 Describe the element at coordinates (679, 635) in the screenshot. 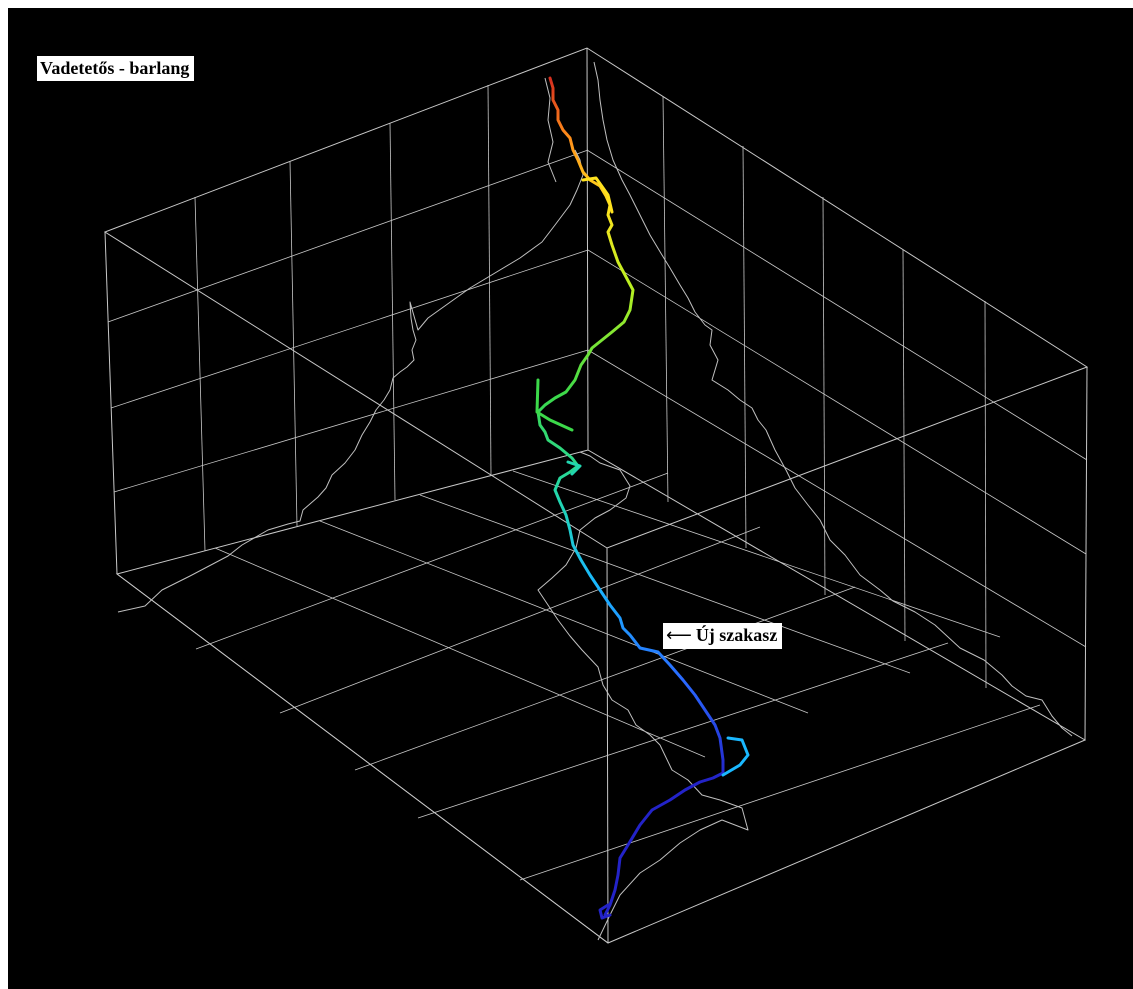

I see `left-arrow-icon: ⟵` at that location.